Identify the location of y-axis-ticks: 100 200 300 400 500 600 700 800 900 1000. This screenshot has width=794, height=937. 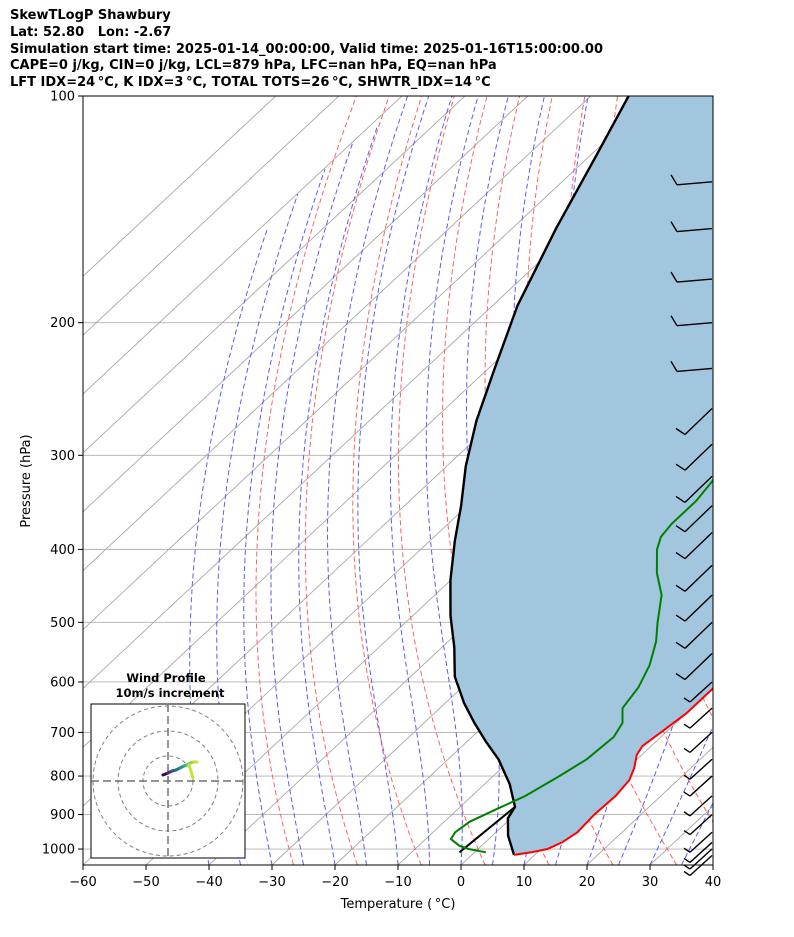
(62, 474).